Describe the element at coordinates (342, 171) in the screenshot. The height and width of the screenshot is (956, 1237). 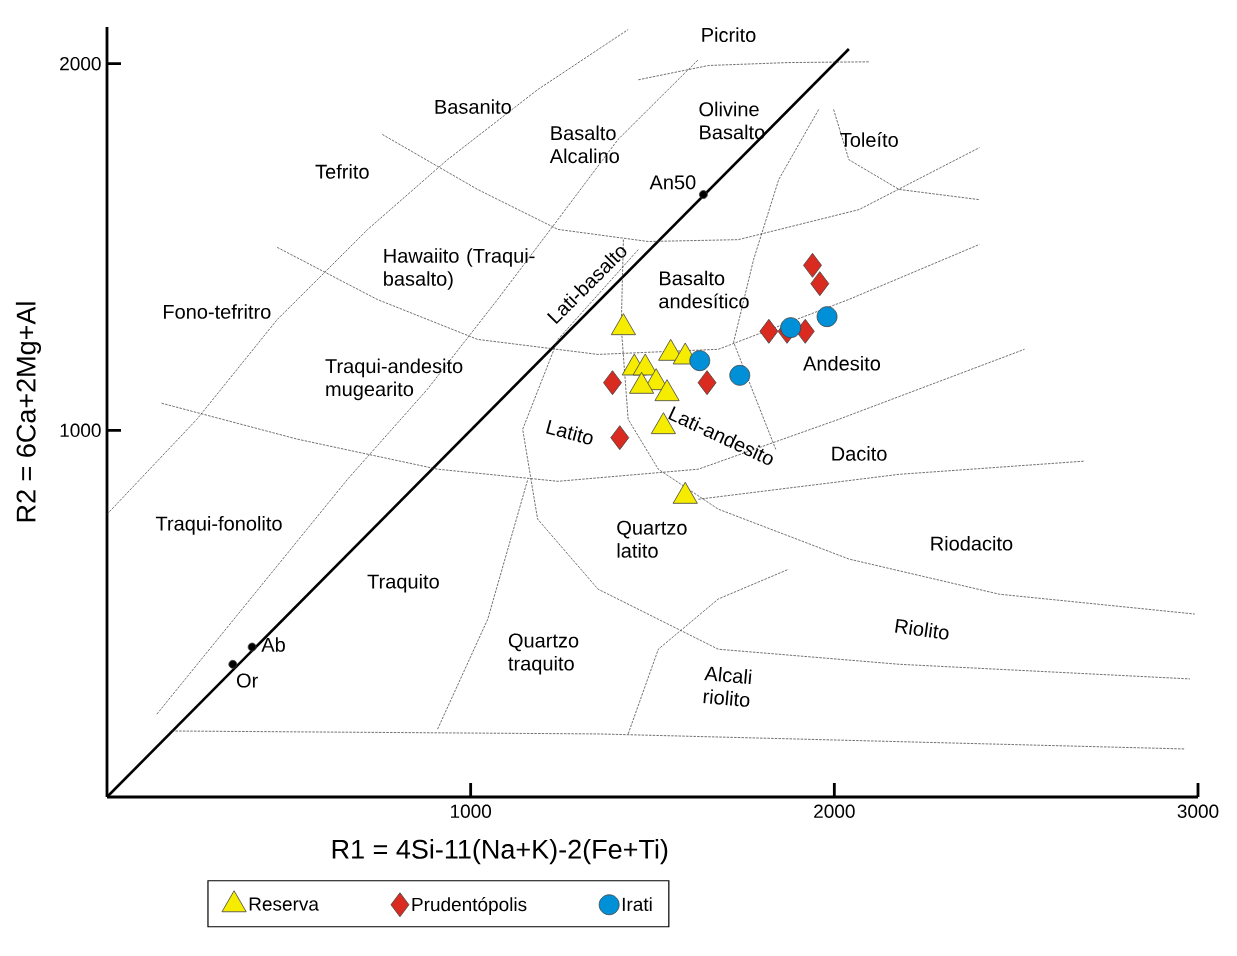
I see `annotation: Tefrito` at that location.